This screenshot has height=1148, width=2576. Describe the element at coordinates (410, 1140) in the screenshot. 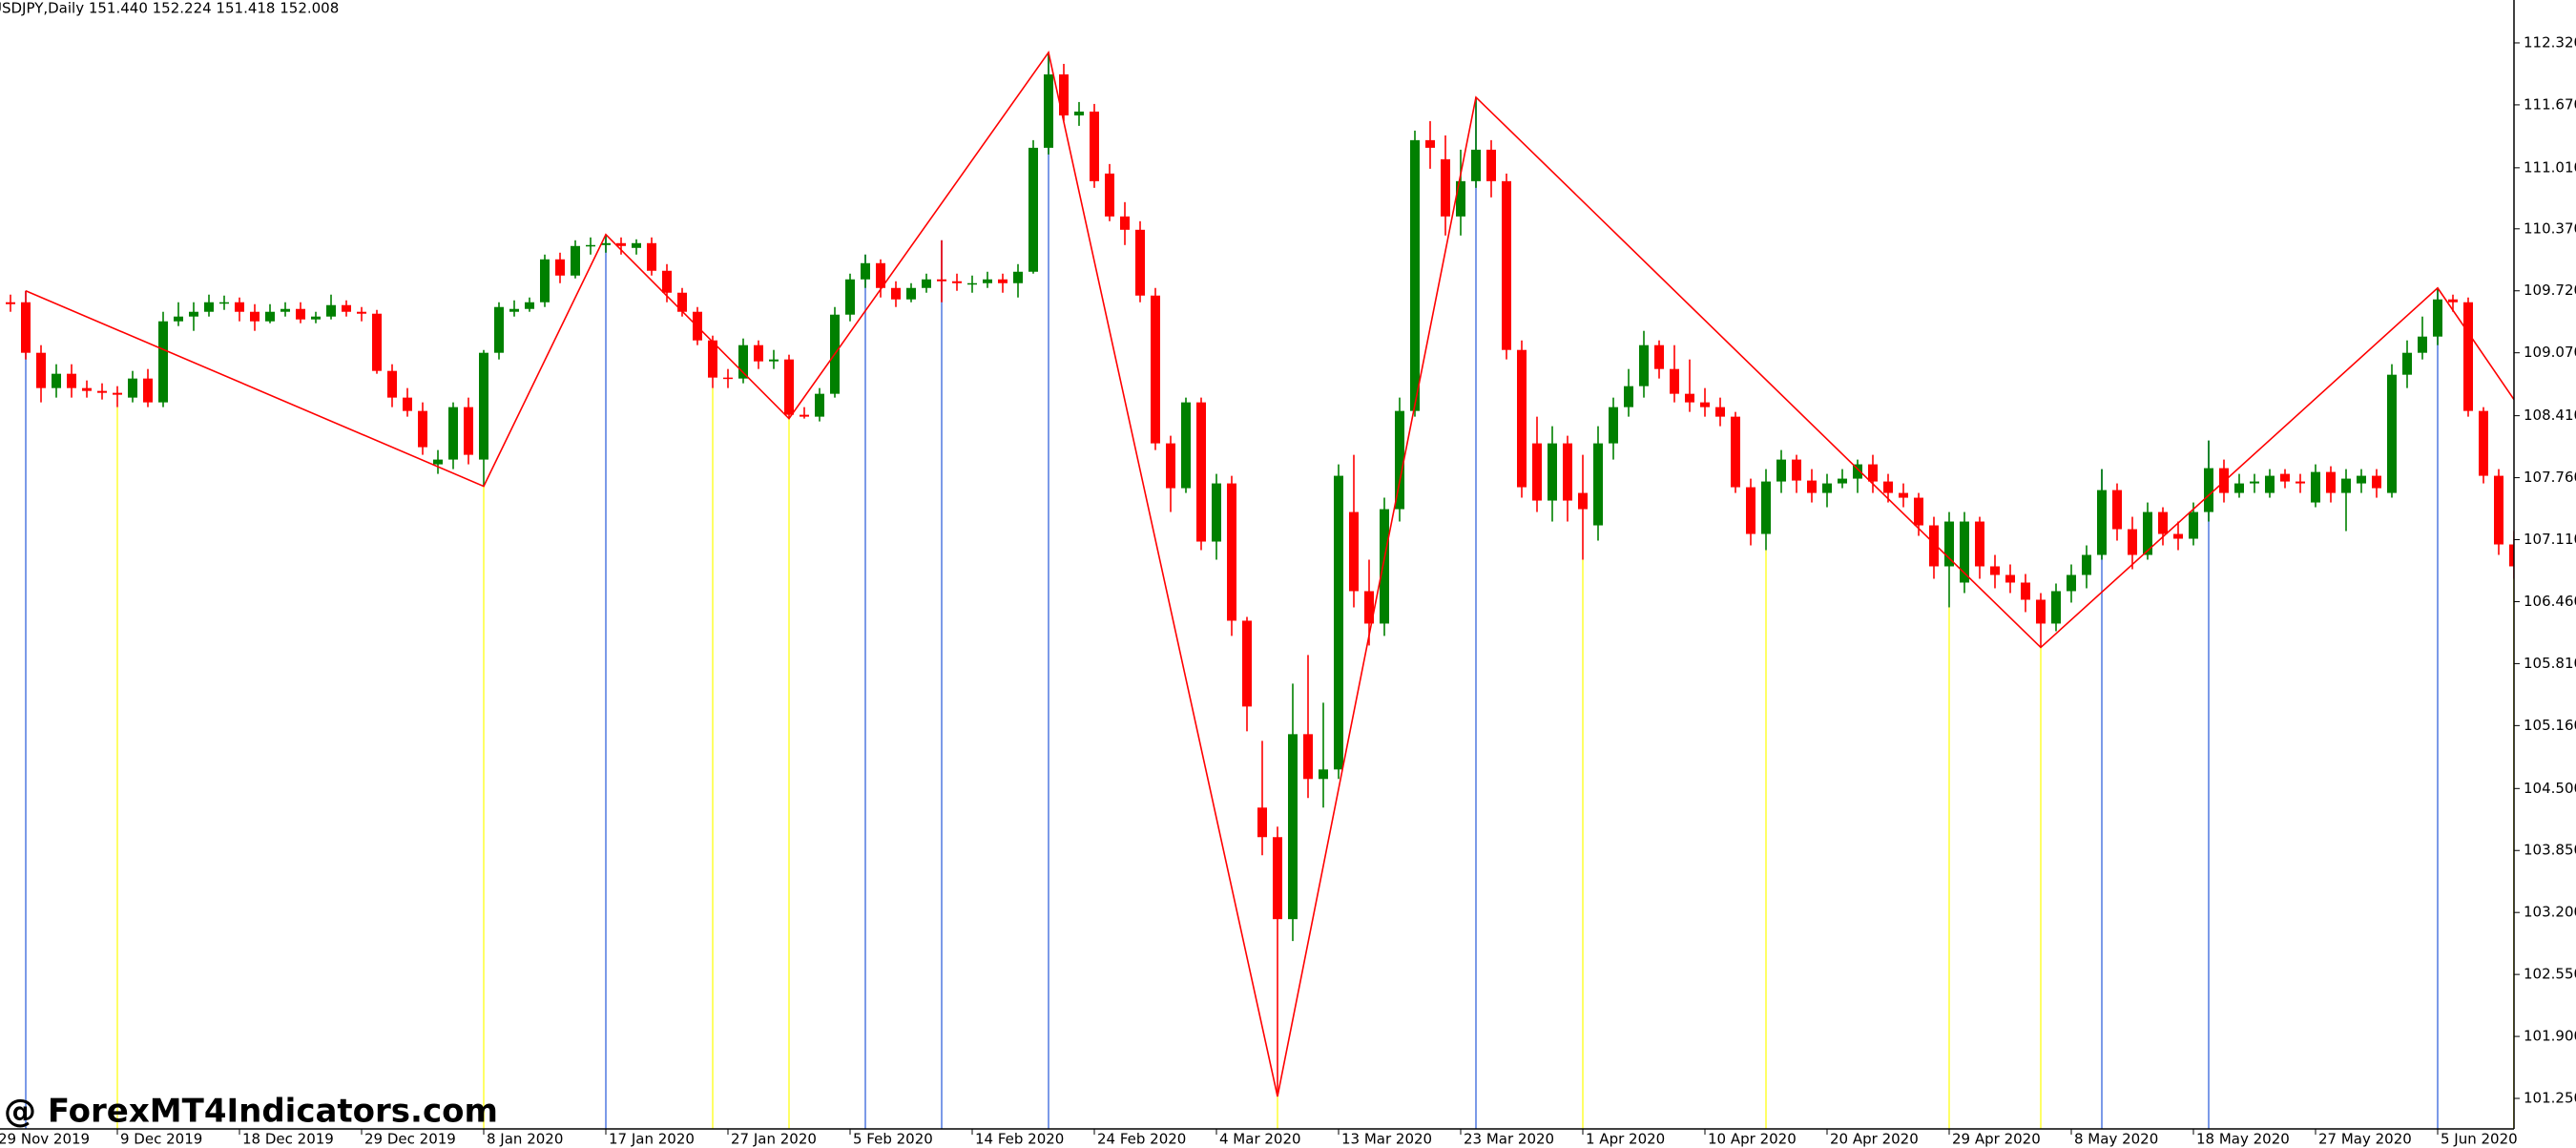

I see `x-tick-label: 29 Dec 2019` at that location.